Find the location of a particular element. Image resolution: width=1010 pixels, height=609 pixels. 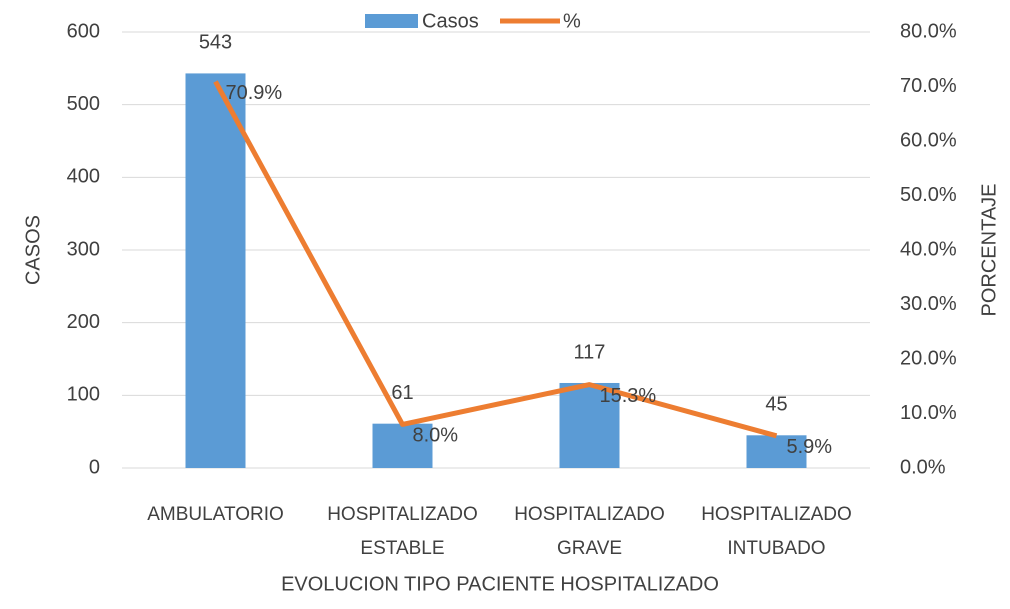

line-value-label: 15.3% is located at coordinates (628, 396).